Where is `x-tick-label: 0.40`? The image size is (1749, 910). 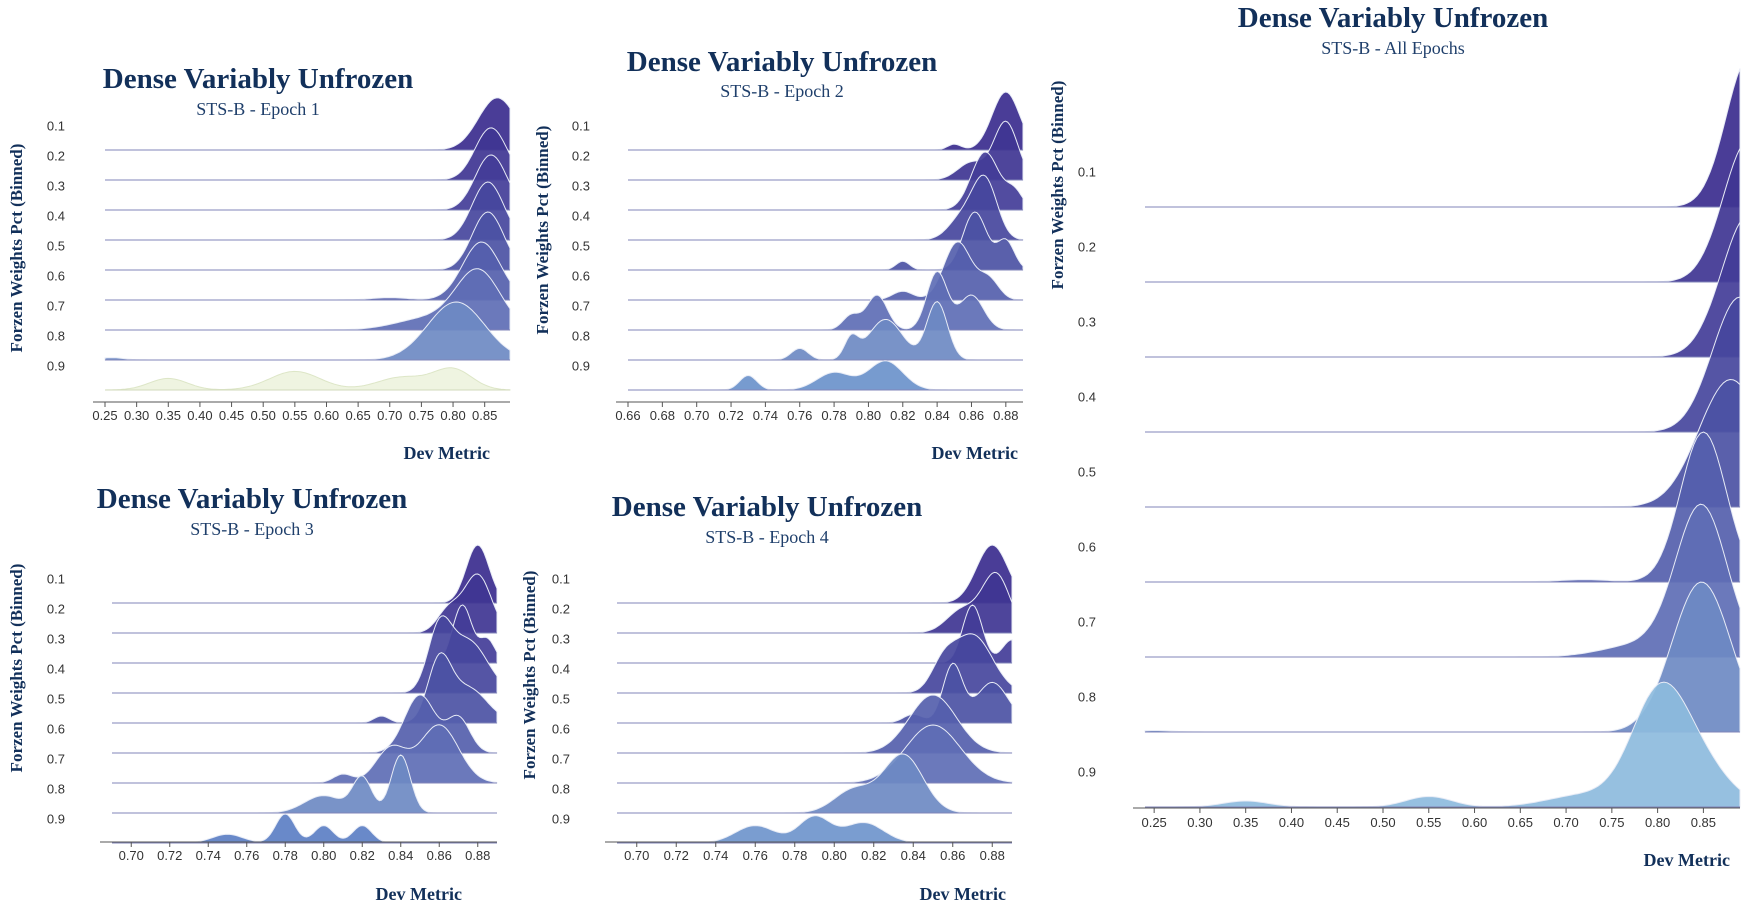
x-tick-label: 0.40 is located at coordinates (199, 415).